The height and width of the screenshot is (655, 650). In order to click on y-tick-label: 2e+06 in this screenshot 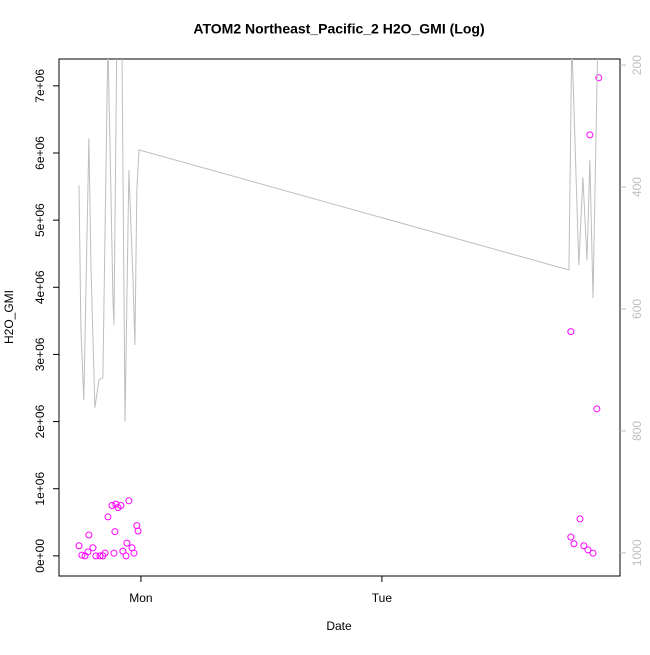, I will do `click(40, 421)`.